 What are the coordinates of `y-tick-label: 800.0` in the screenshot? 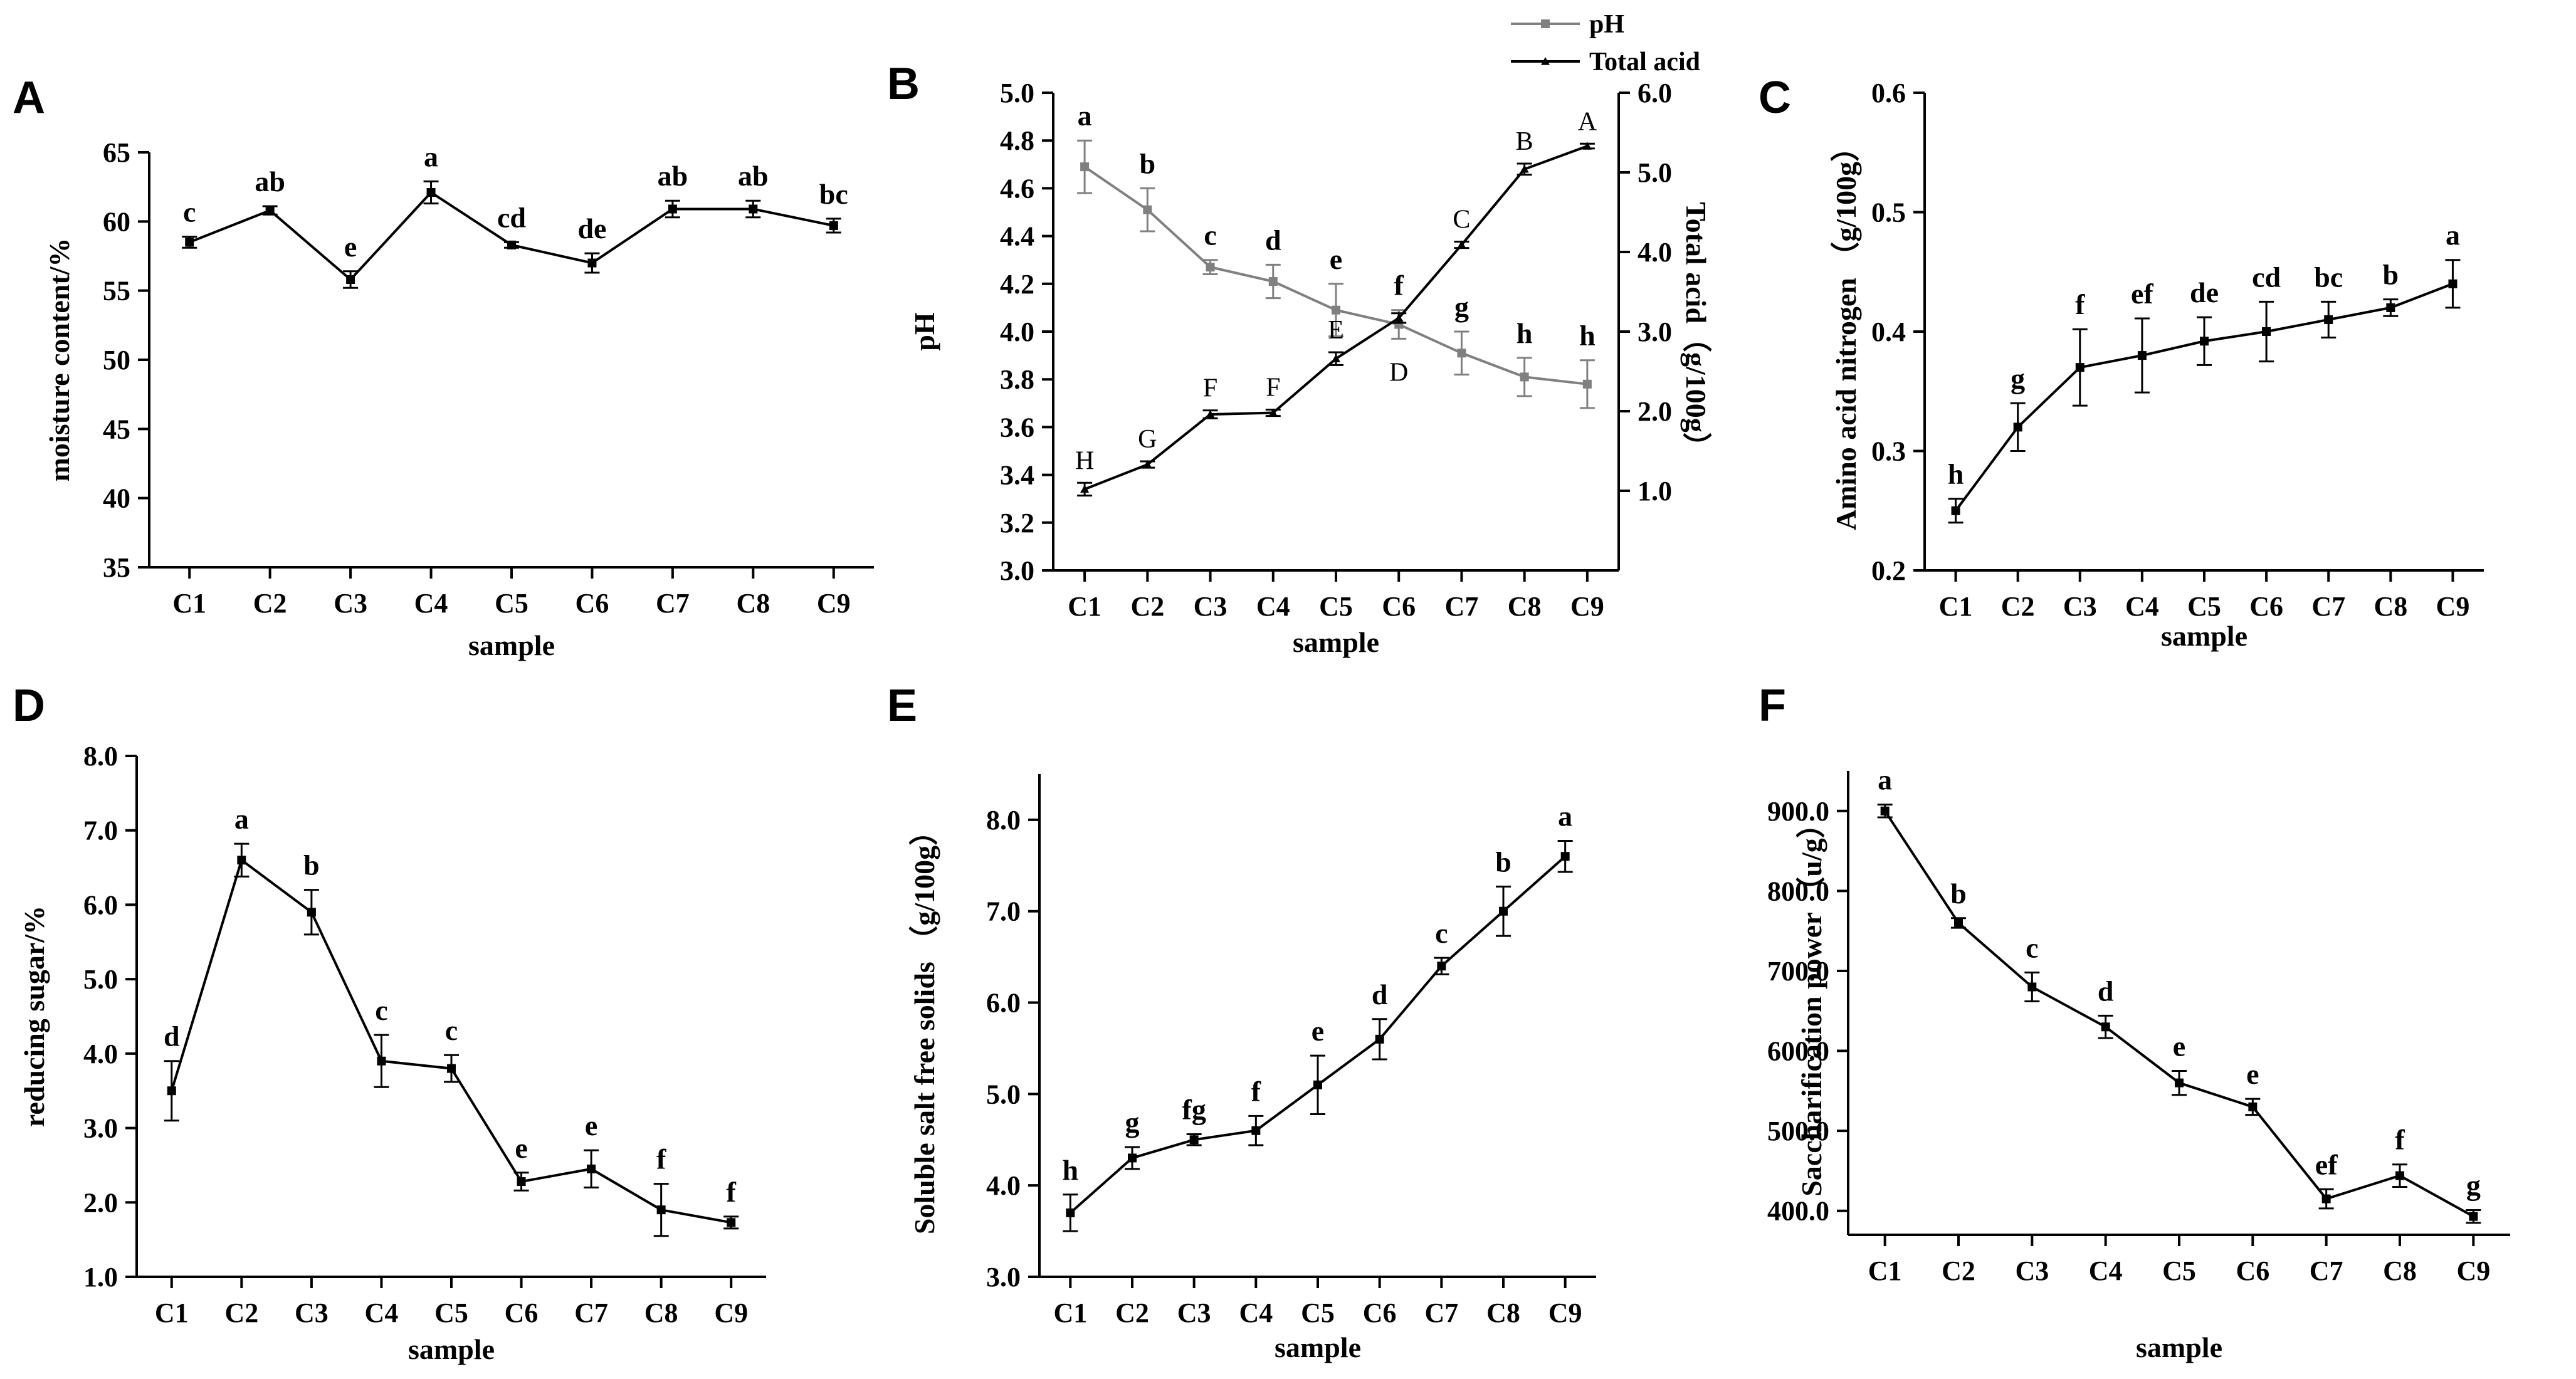 It's located at (1798, 891).